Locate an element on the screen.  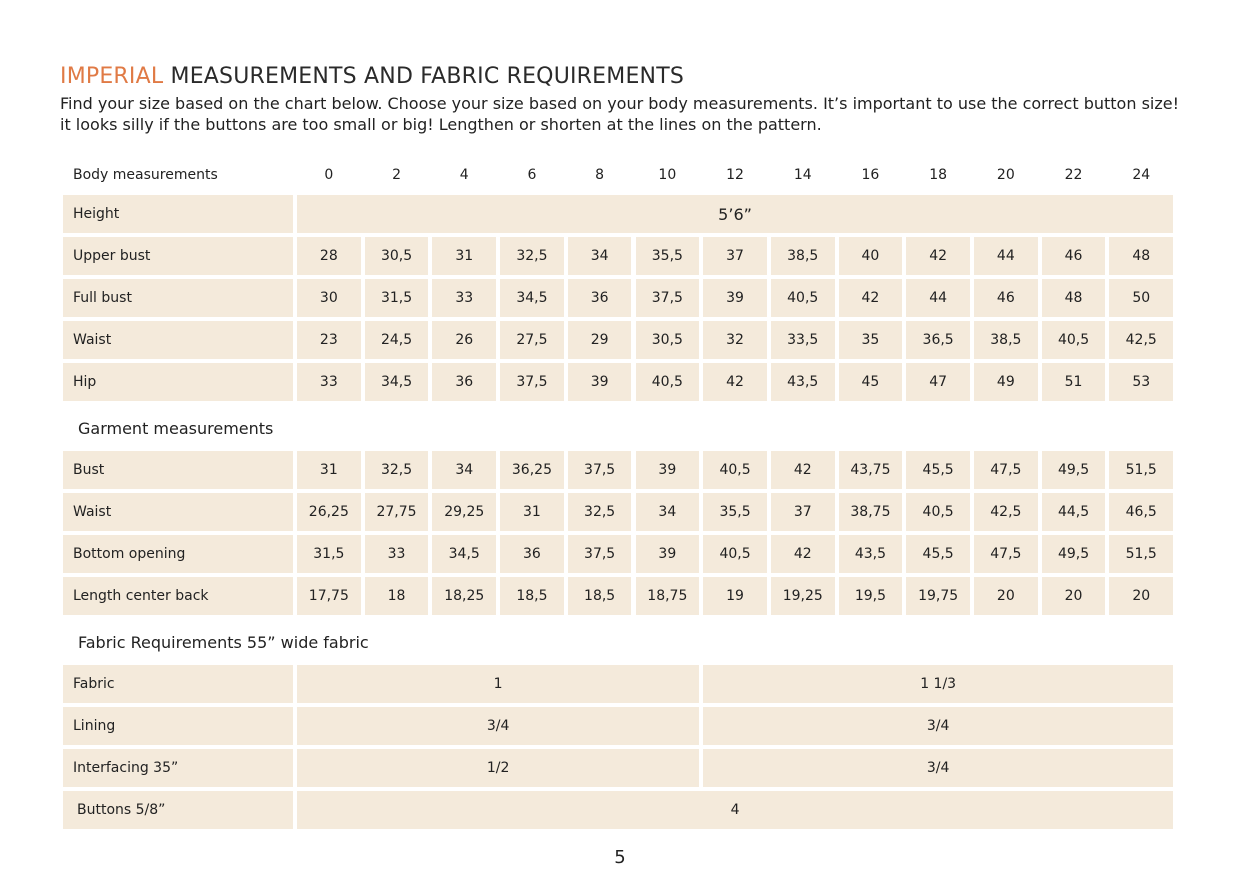
table-row: Lining 3/4 3/4 is located at coordinates (619, 726).